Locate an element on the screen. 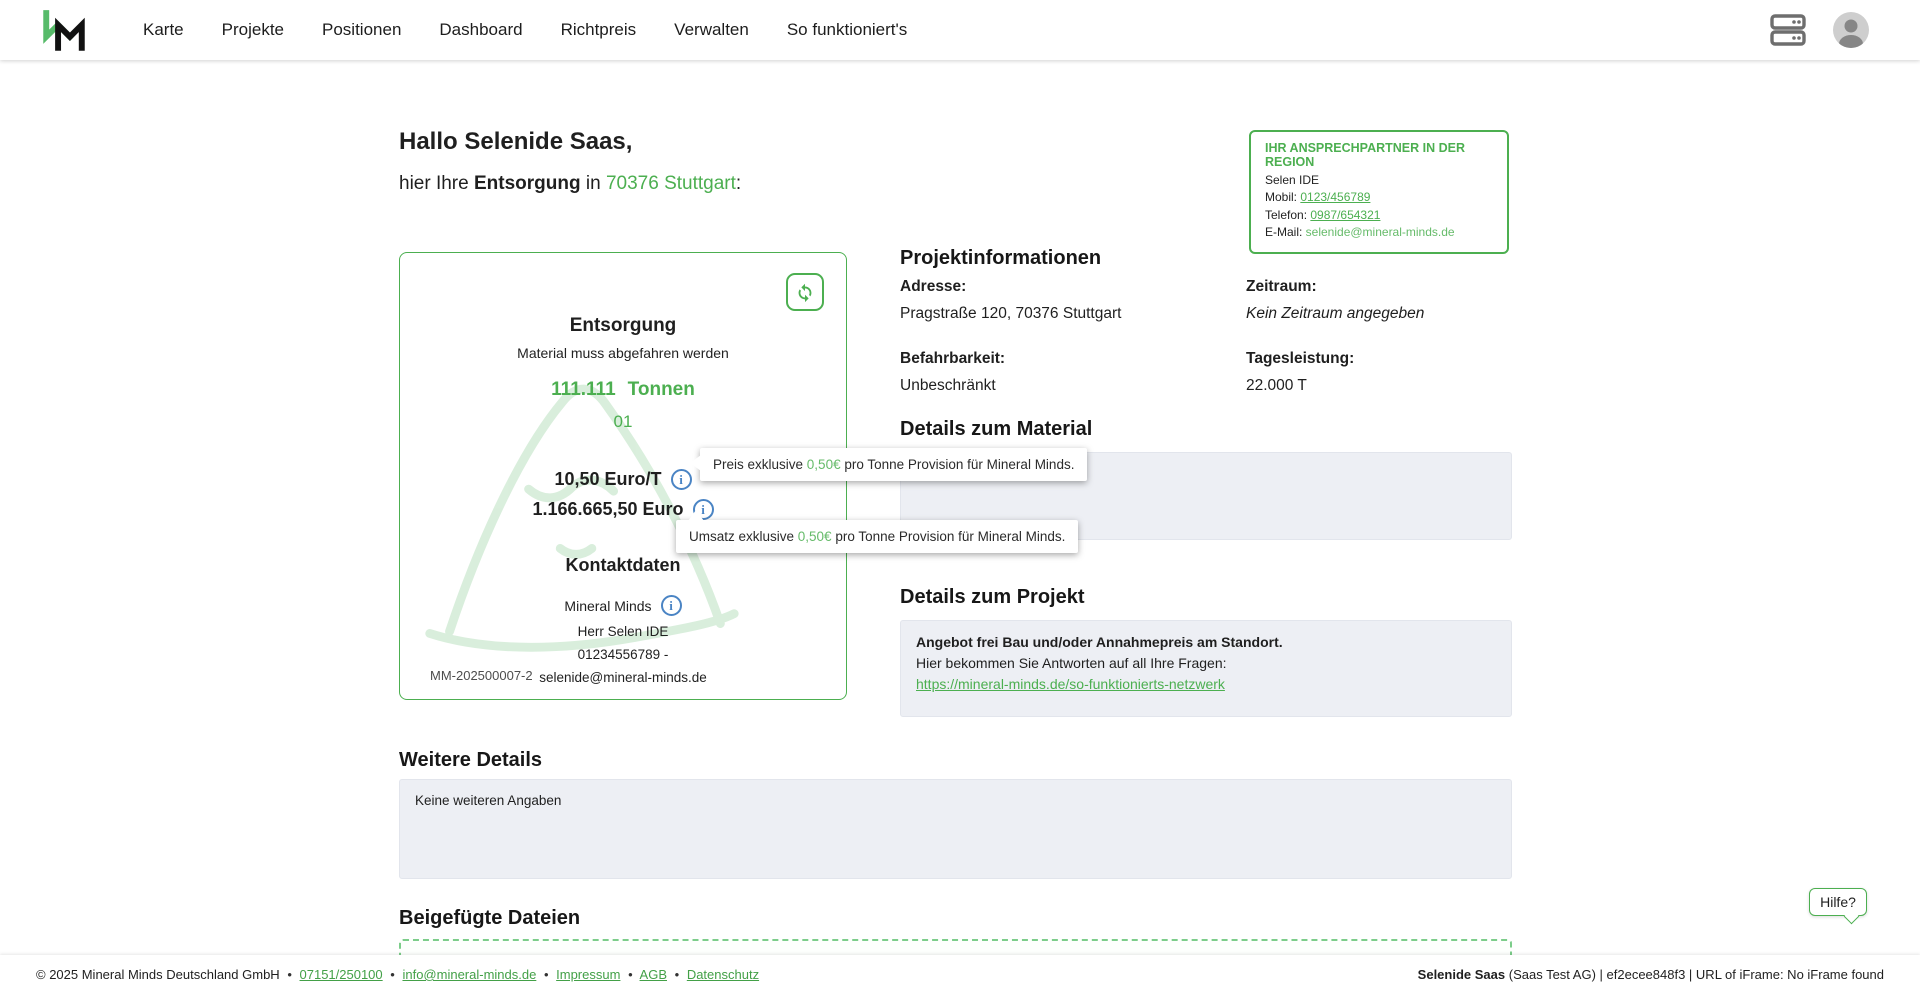  greeting-mid: in is located at coordinates (593, 183).